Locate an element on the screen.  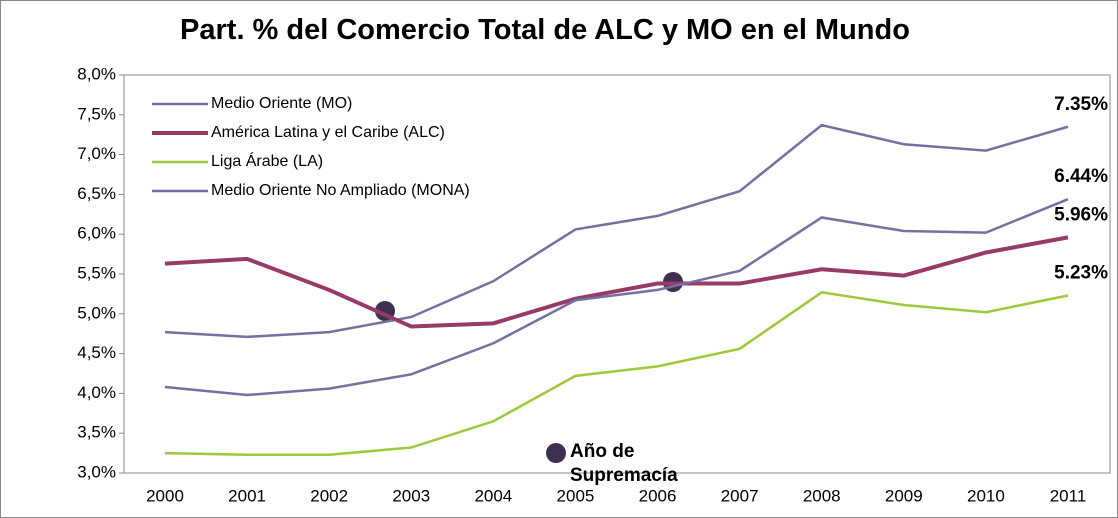
x-tick-label: 2007 is located at coordinates (740, 495).